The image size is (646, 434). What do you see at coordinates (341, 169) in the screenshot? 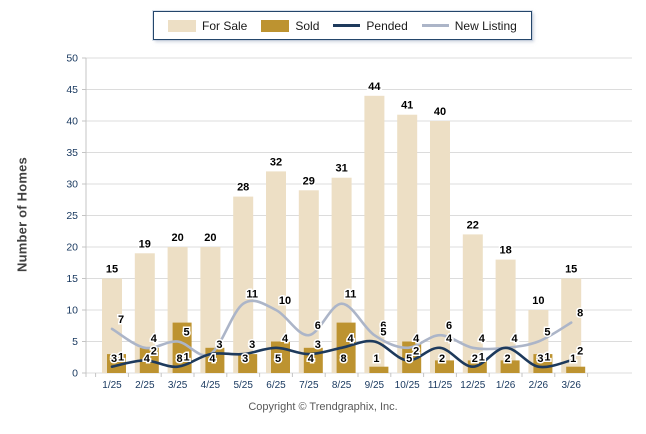
I see `for-sale-value-label: 31` at bounding box center [341, 169].